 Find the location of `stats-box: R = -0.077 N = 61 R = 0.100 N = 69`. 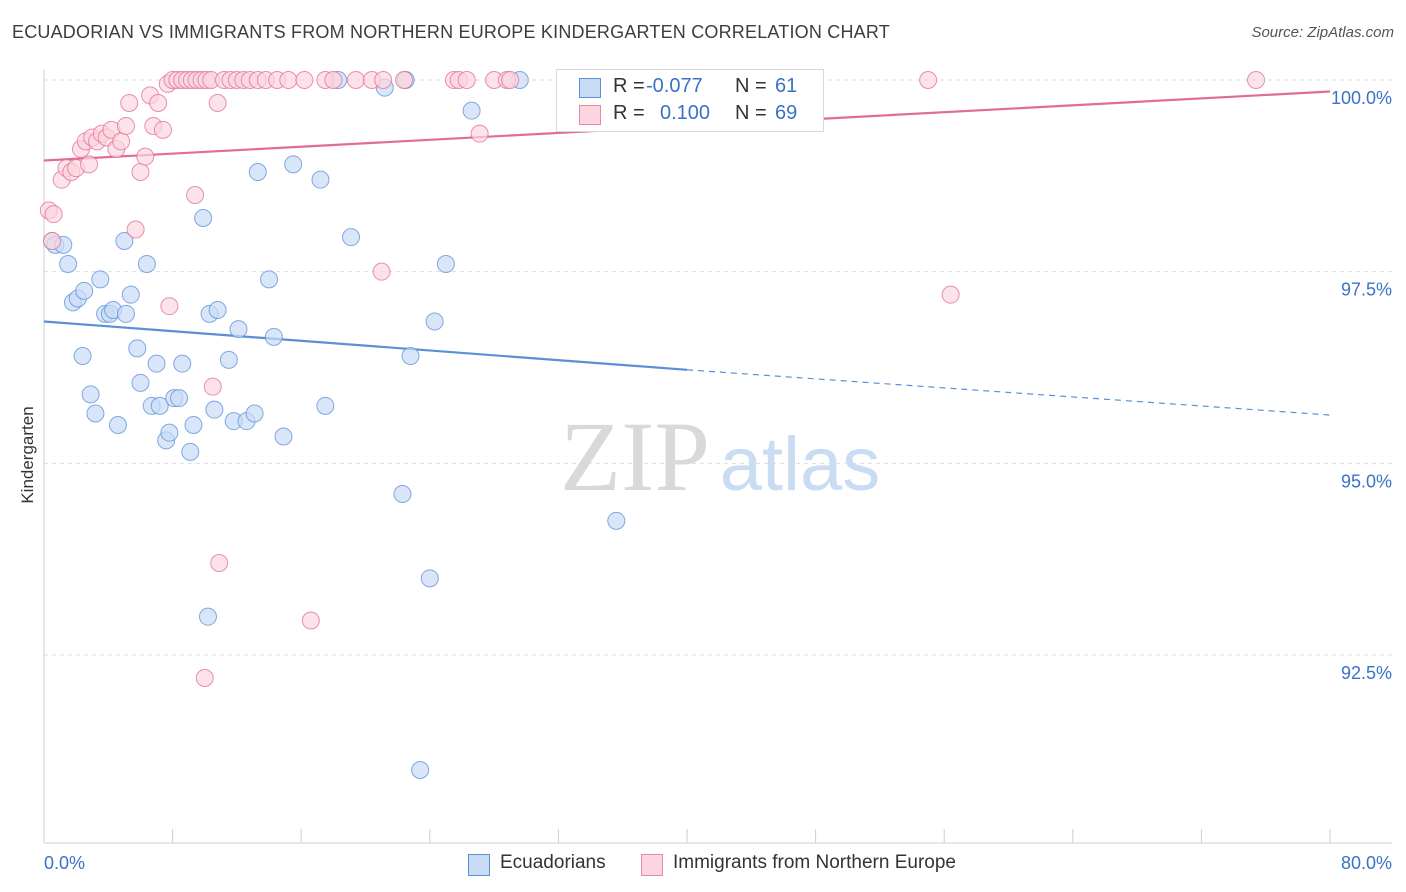

stats-box: R = -0.077 N = 61 R = 0.100 N = 69 is located at coordinates (690, 100).